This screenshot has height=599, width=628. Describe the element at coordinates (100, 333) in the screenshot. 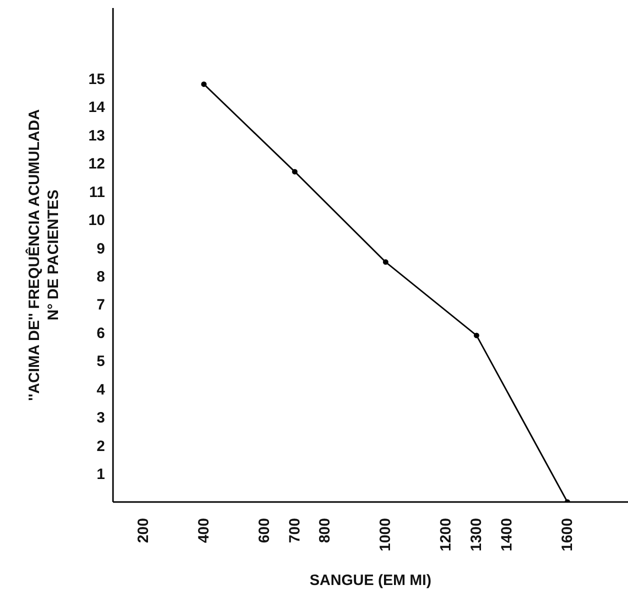

I see `y-tick-label: 6` at that location.